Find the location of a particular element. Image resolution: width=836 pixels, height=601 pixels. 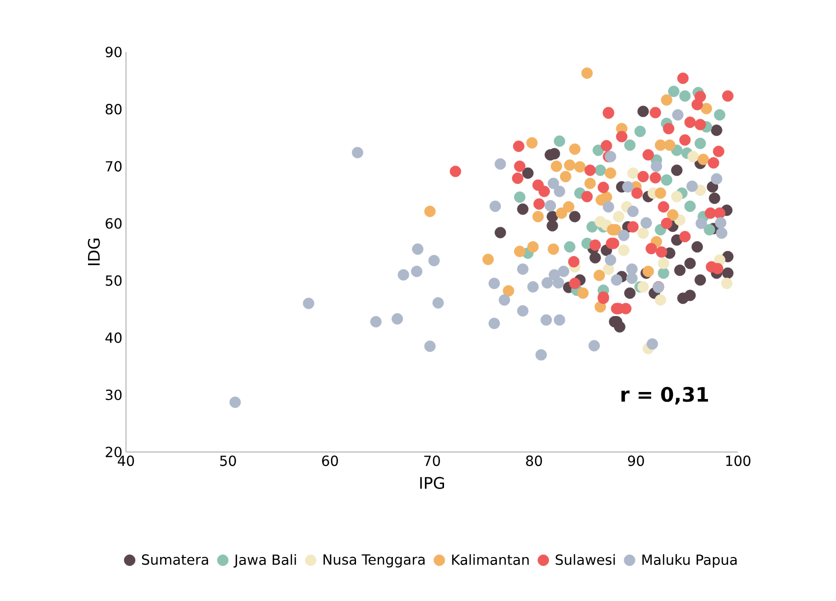

legend-label: Sumatera is located at coordinates (175, 559).